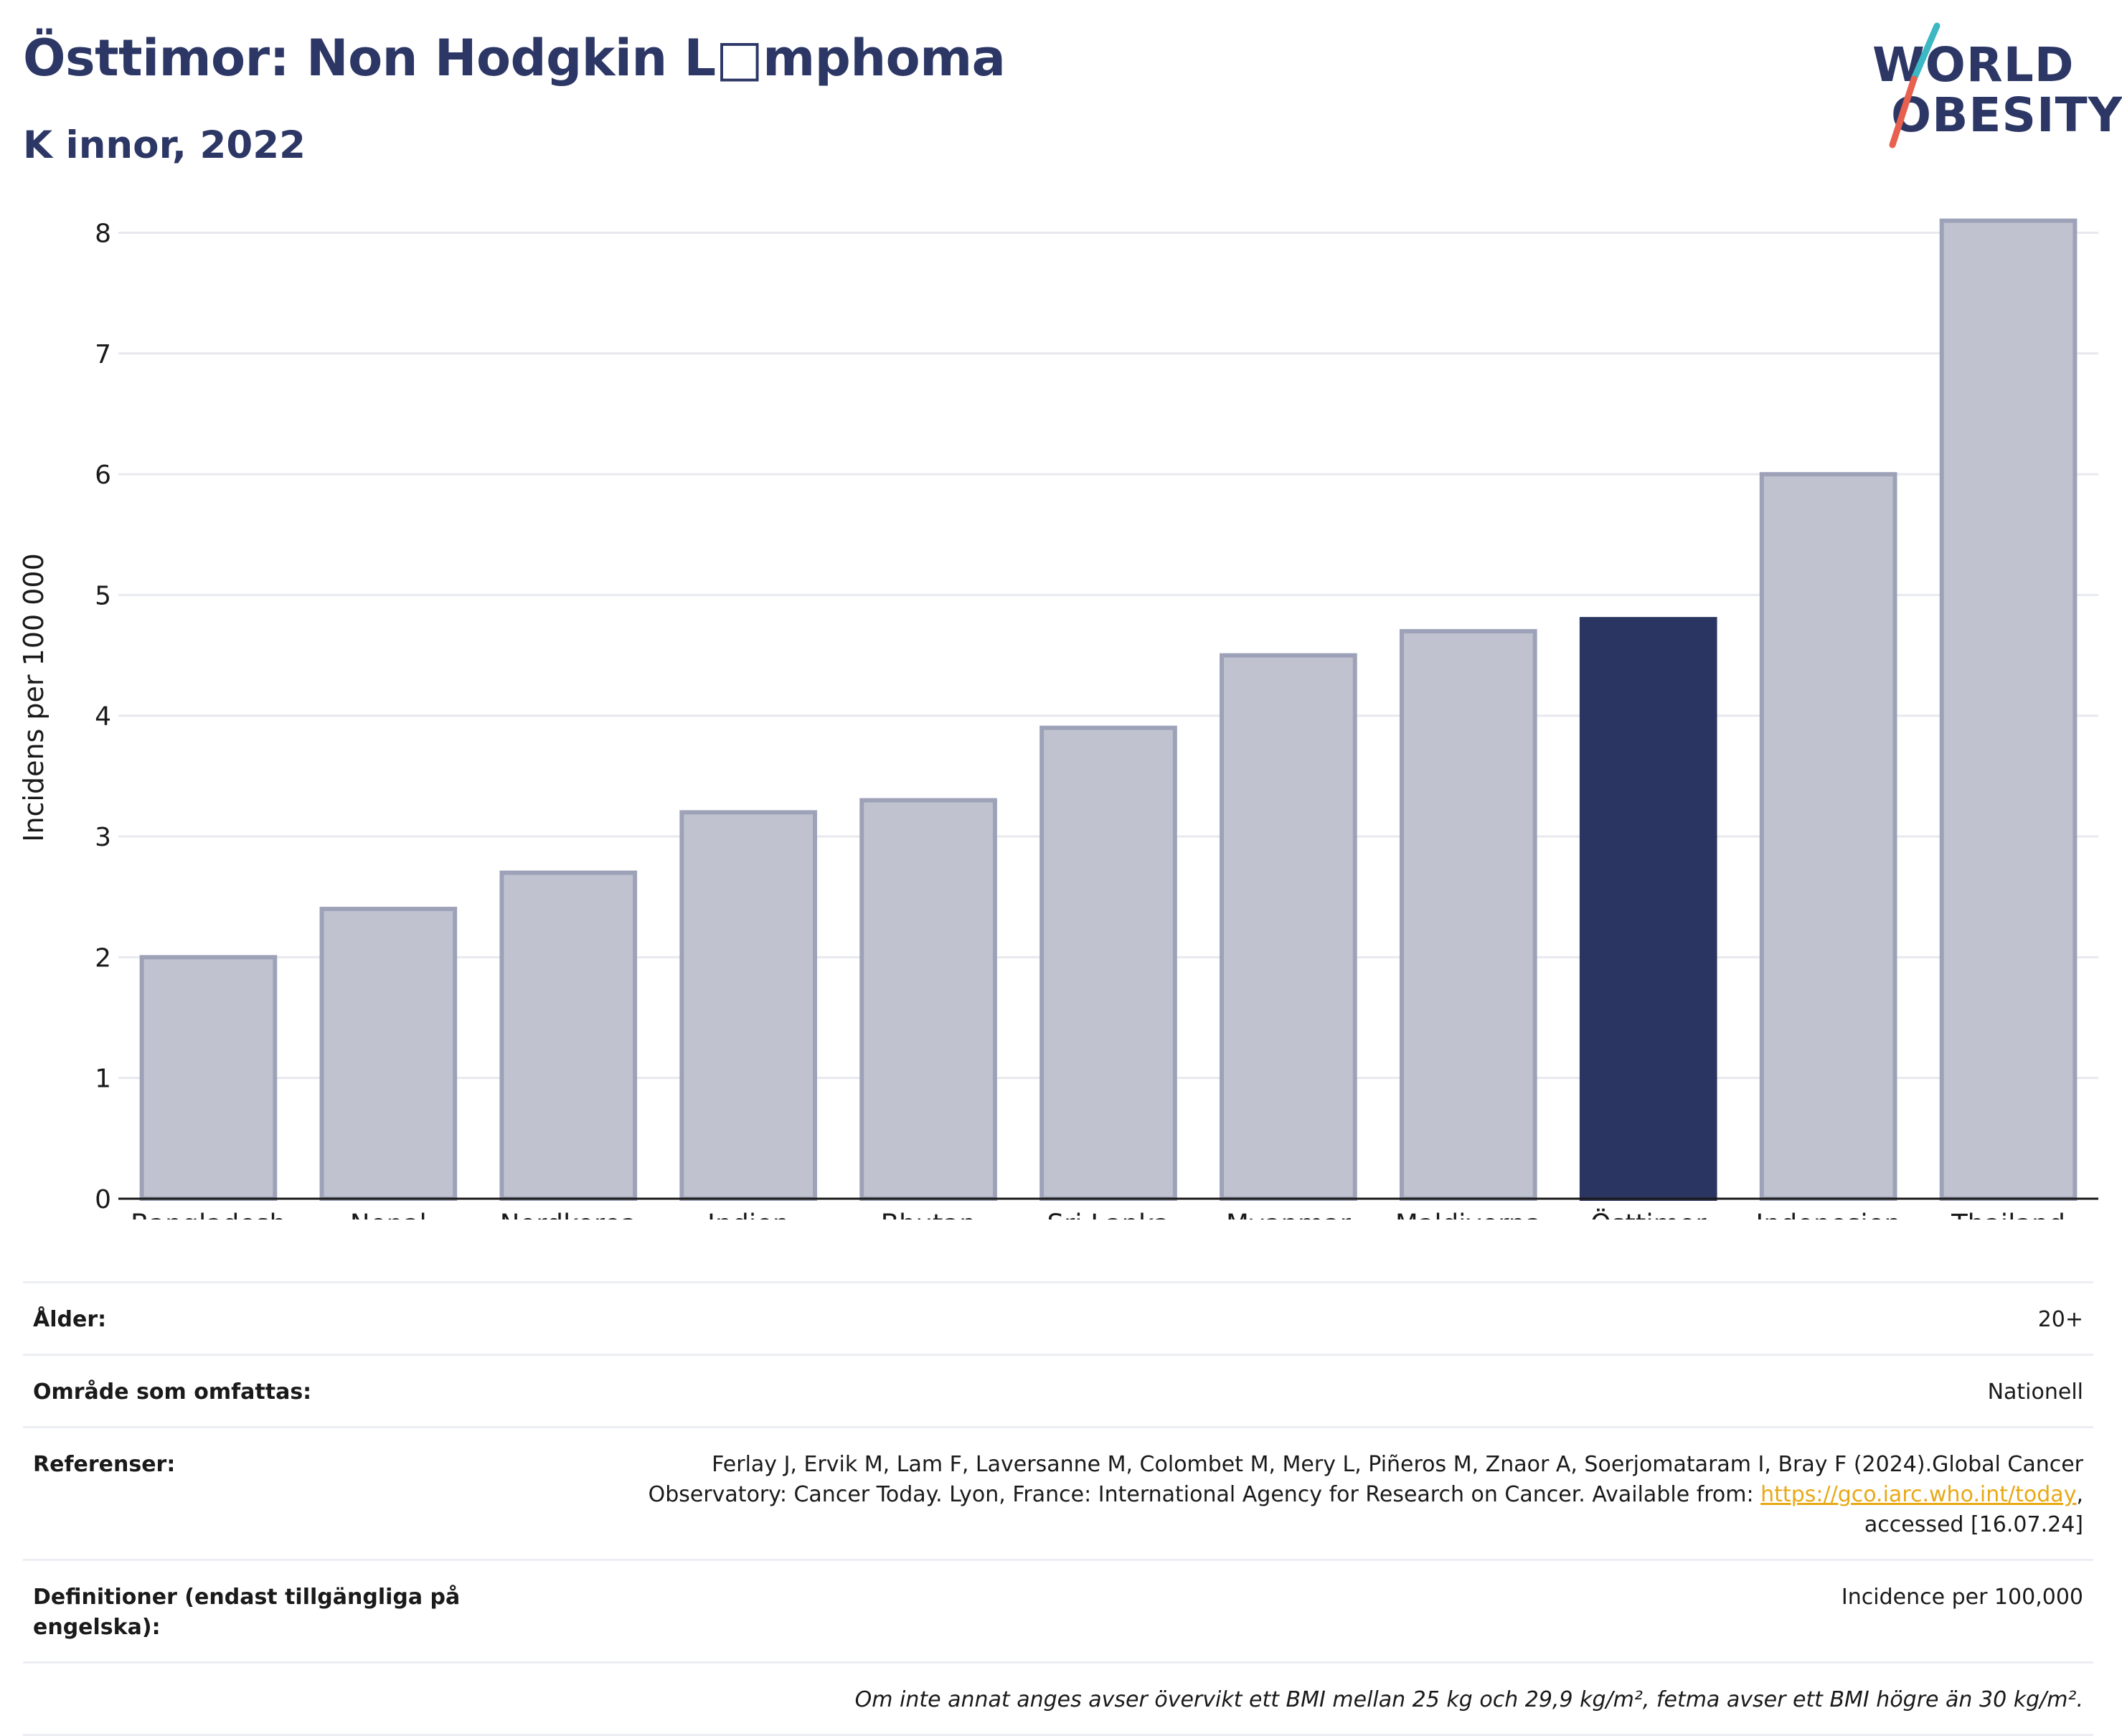  Describe the element at coordinates (1468, 1214) in the screenshot. I see `x-tick-label-maldiverna: Maldiverna` at that location.